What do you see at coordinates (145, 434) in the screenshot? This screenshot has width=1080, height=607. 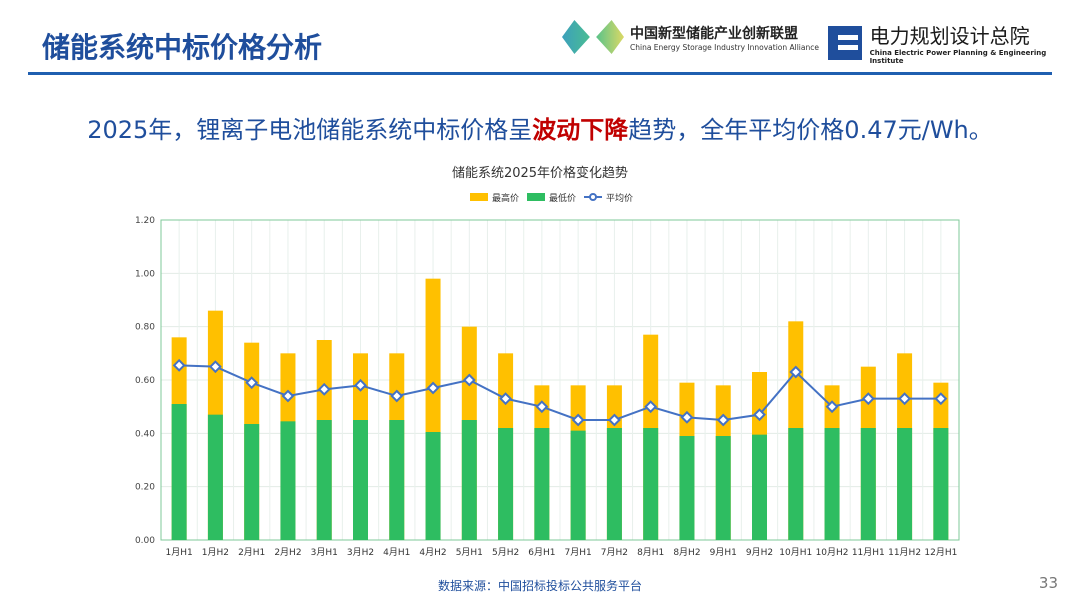 I see `y-tick-label: 0.40` at bounding box center [145, 434].